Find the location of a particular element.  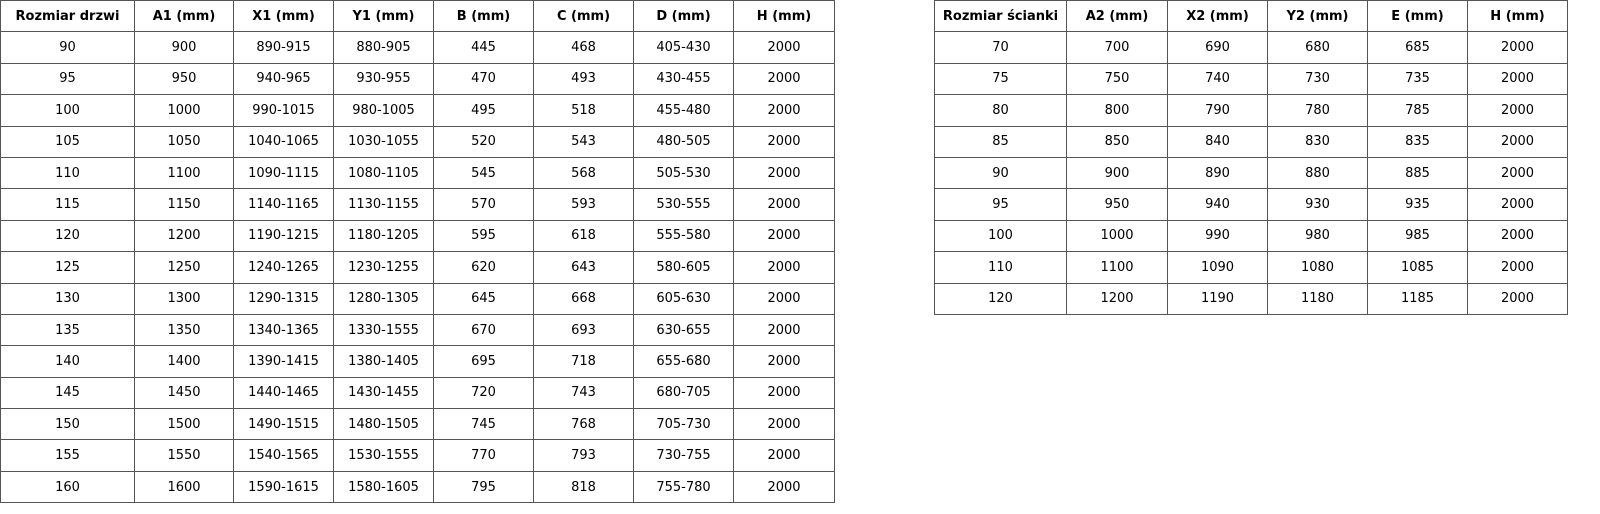

table-cell: 718 is located at coordinates (583, 361).